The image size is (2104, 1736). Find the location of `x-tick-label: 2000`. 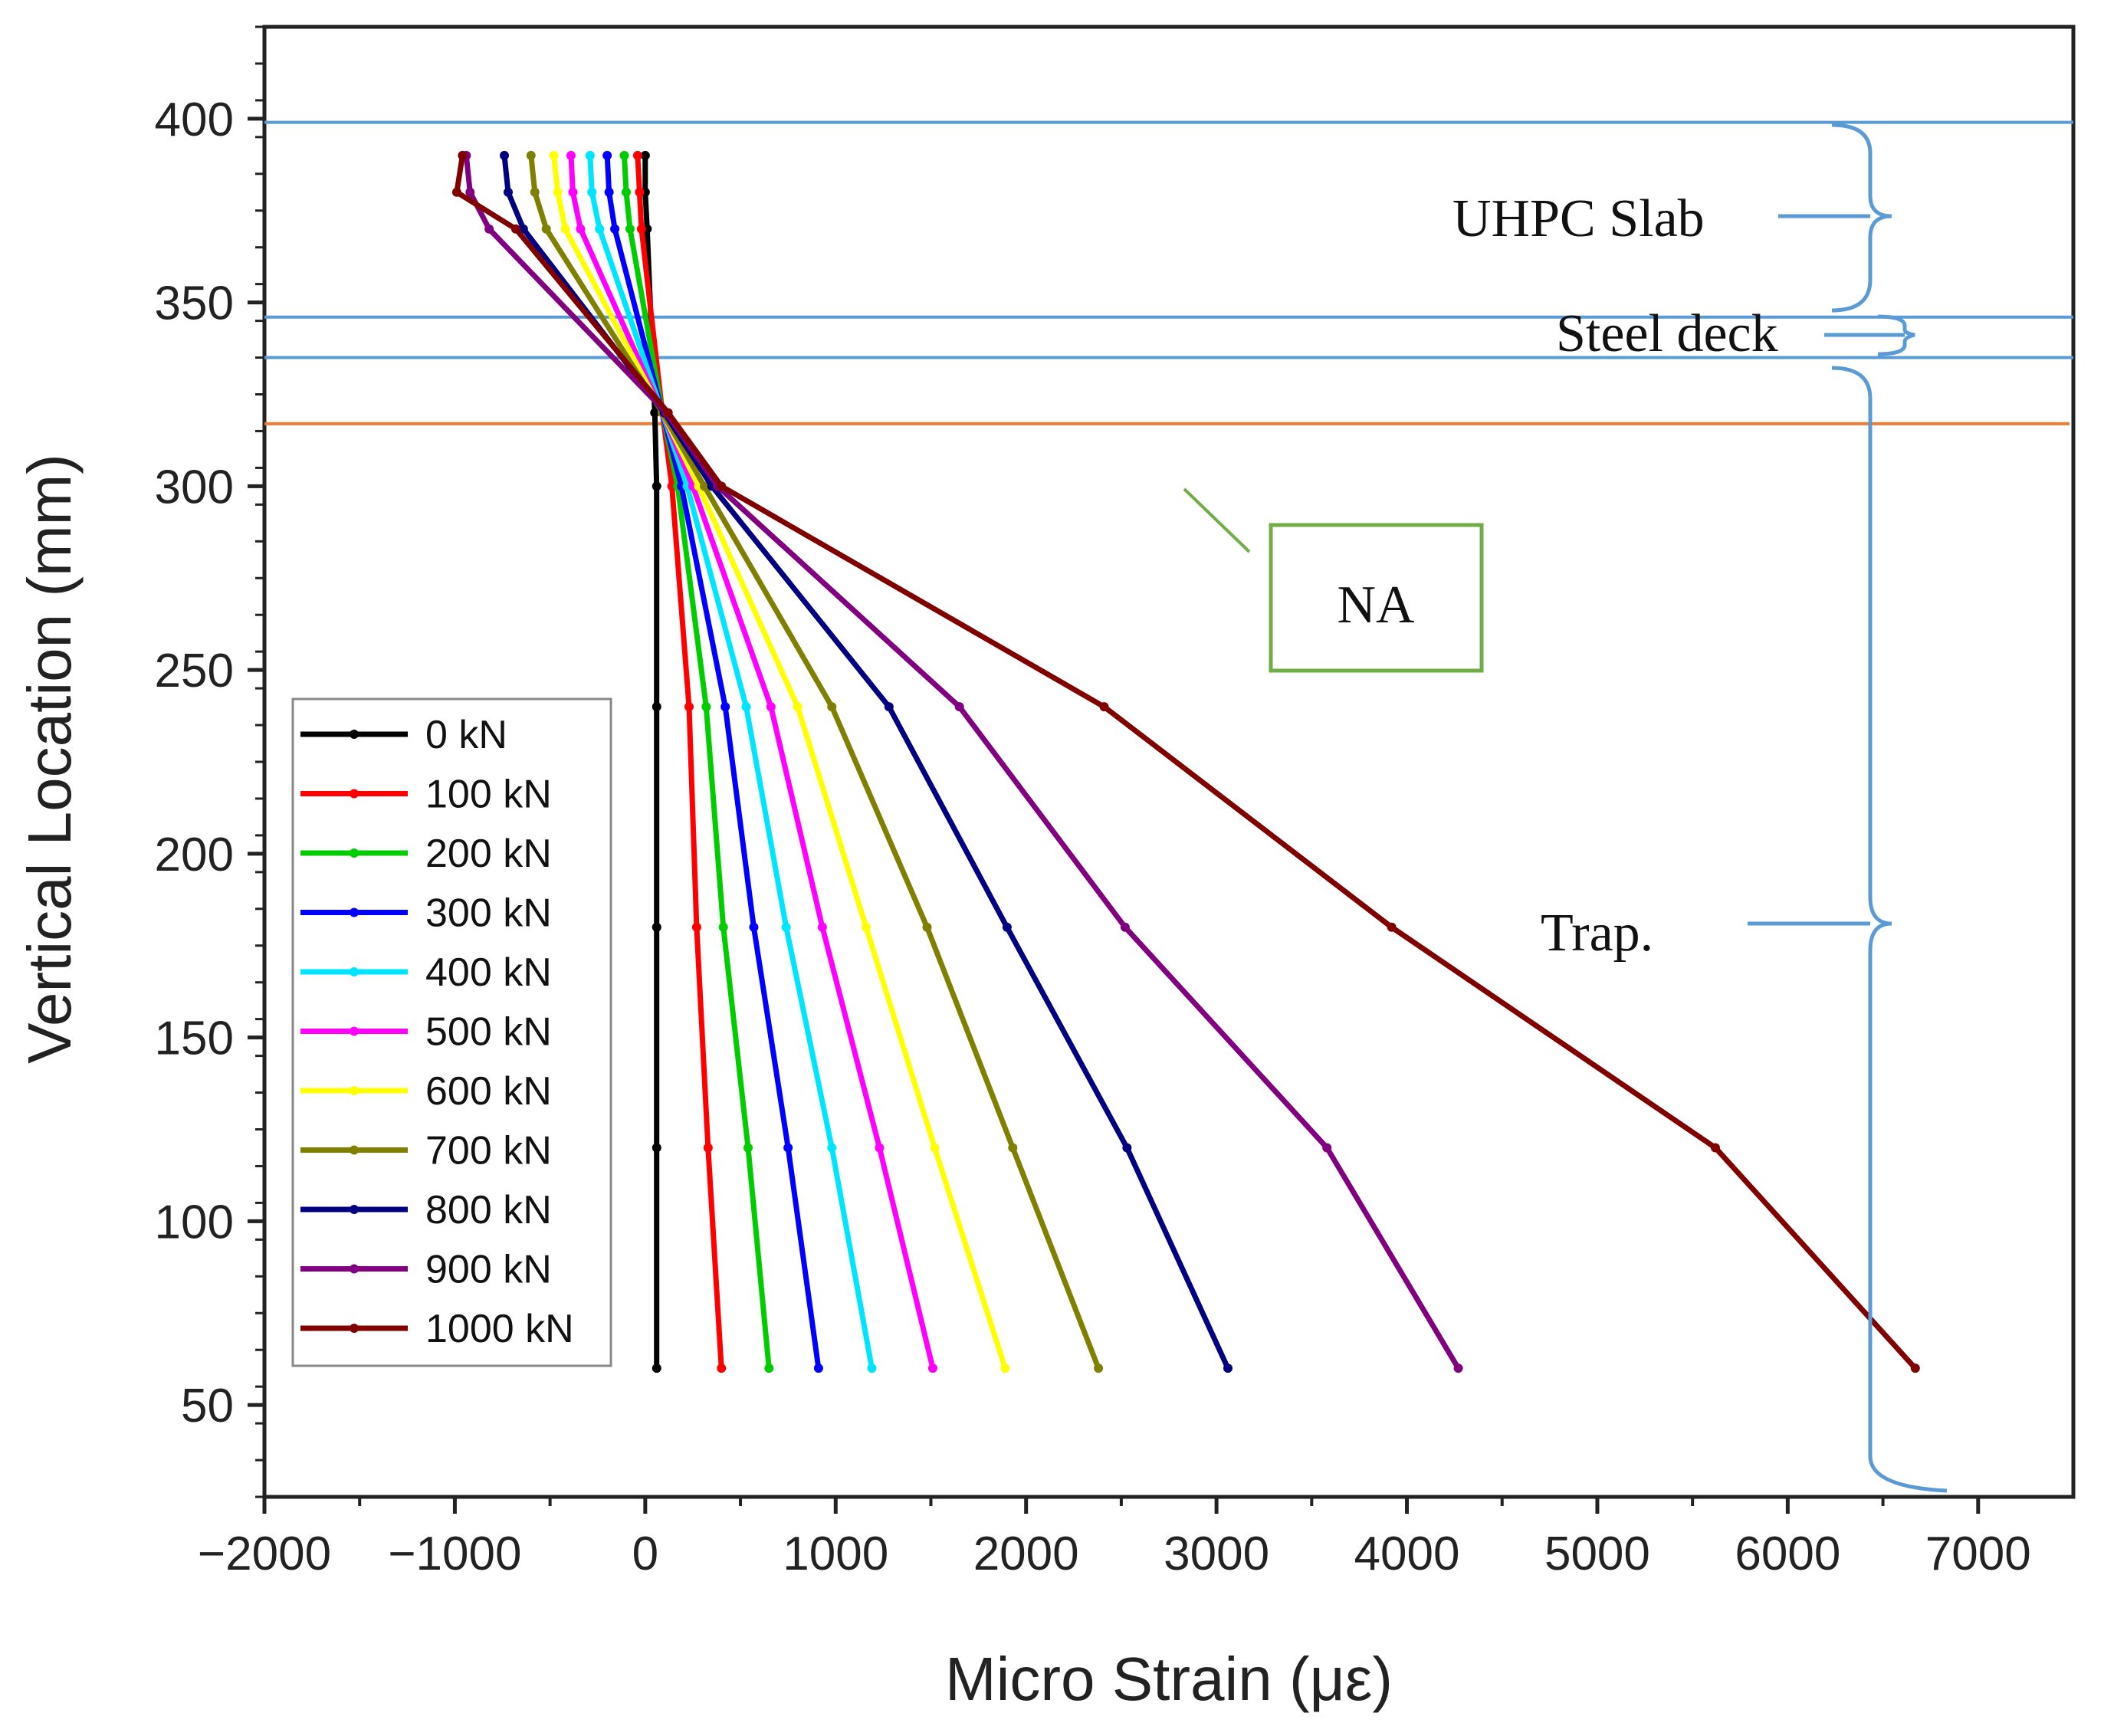

x-tick-label: 2000 is located at coordinates (1026, 1554).